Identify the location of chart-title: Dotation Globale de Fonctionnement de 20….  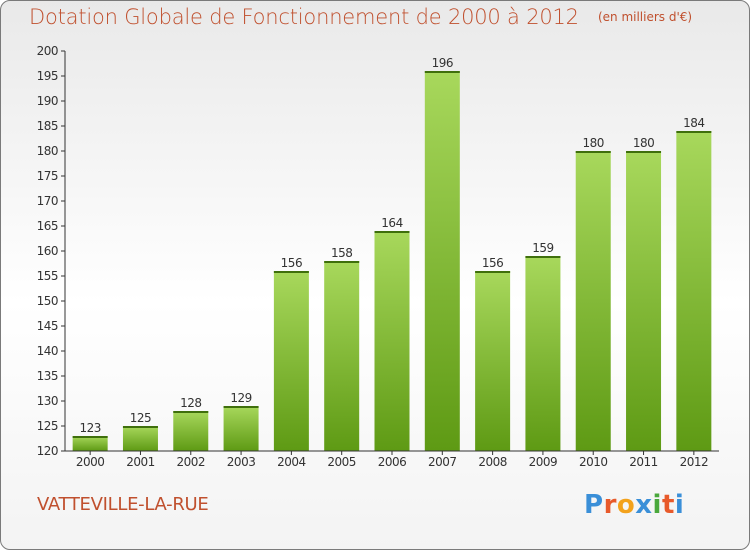
(360, 17).